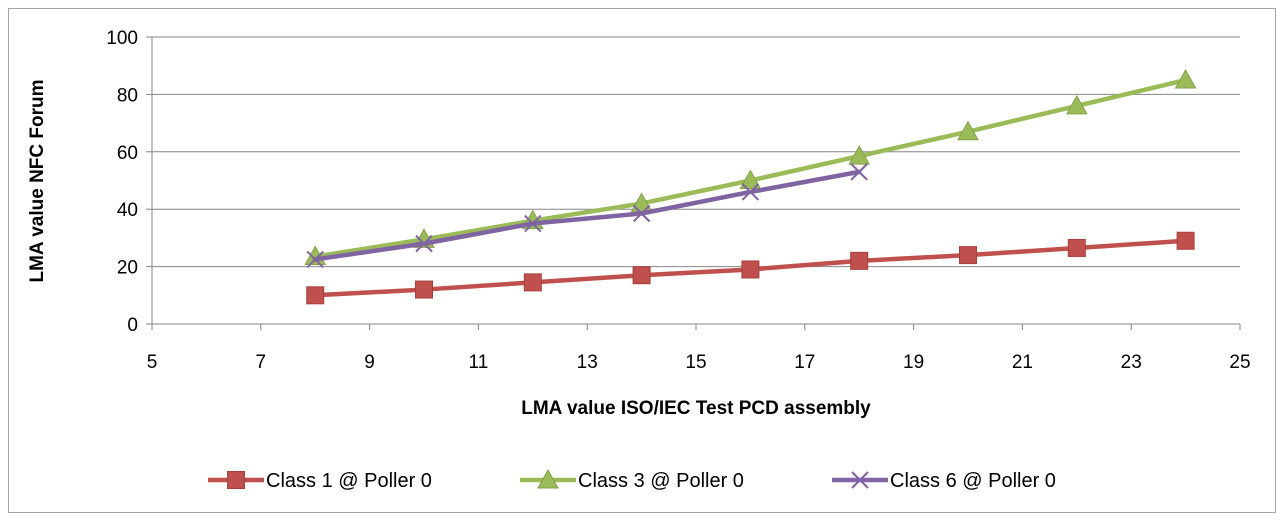 The height and width of the screenshot is (523, 1284). I want to click on x-tick-label-11: 11, so click(479, 362).